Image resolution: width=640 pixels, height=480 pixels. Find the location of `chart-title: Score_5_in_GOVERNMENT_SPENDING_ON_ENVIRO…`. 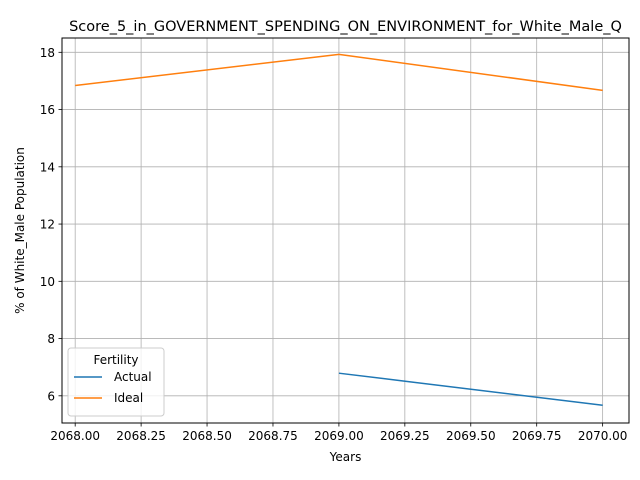

chart-title: Score_5_in_GOVERNMENT_SPENDING_ON_ENVIRO… is located at coordinates (345, 27).